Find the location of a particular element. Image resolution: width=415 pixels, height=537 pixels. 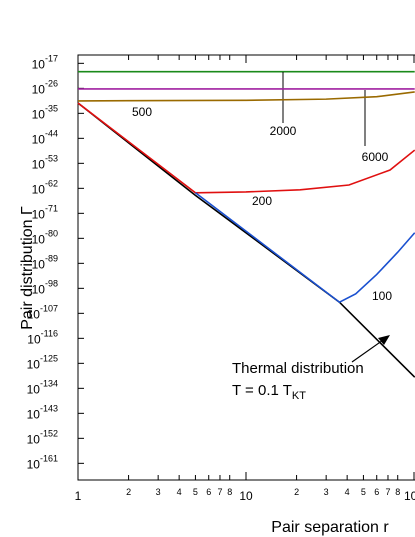

series-label: 500 is located at coordinates (142, 112).